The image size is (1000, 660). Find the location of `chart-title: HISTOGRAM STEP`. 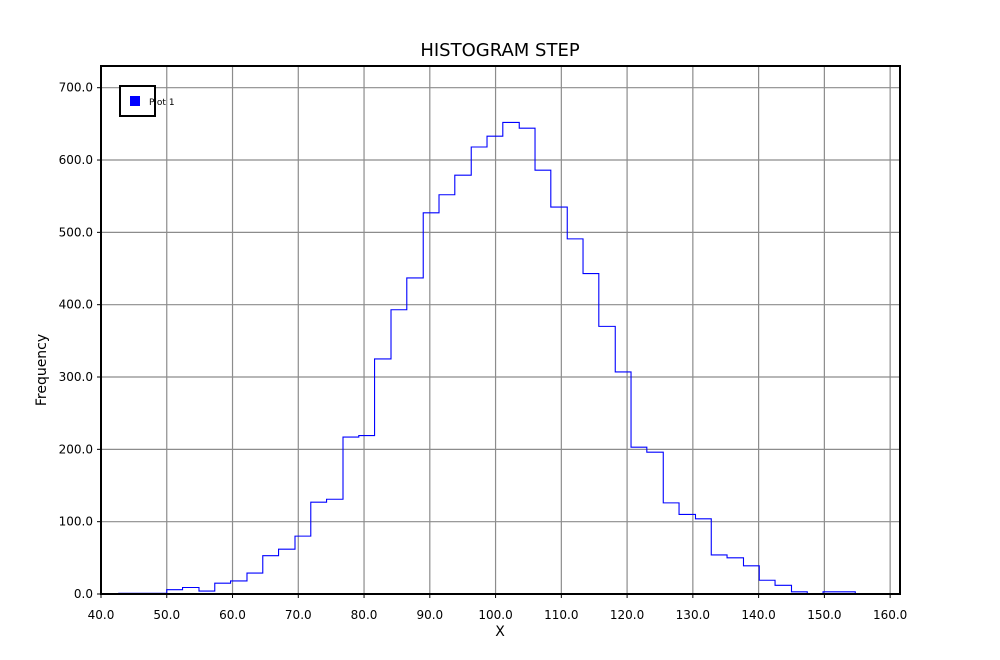

chart-title: HISTOGRAM STEP is located at coordinates (500, 50).